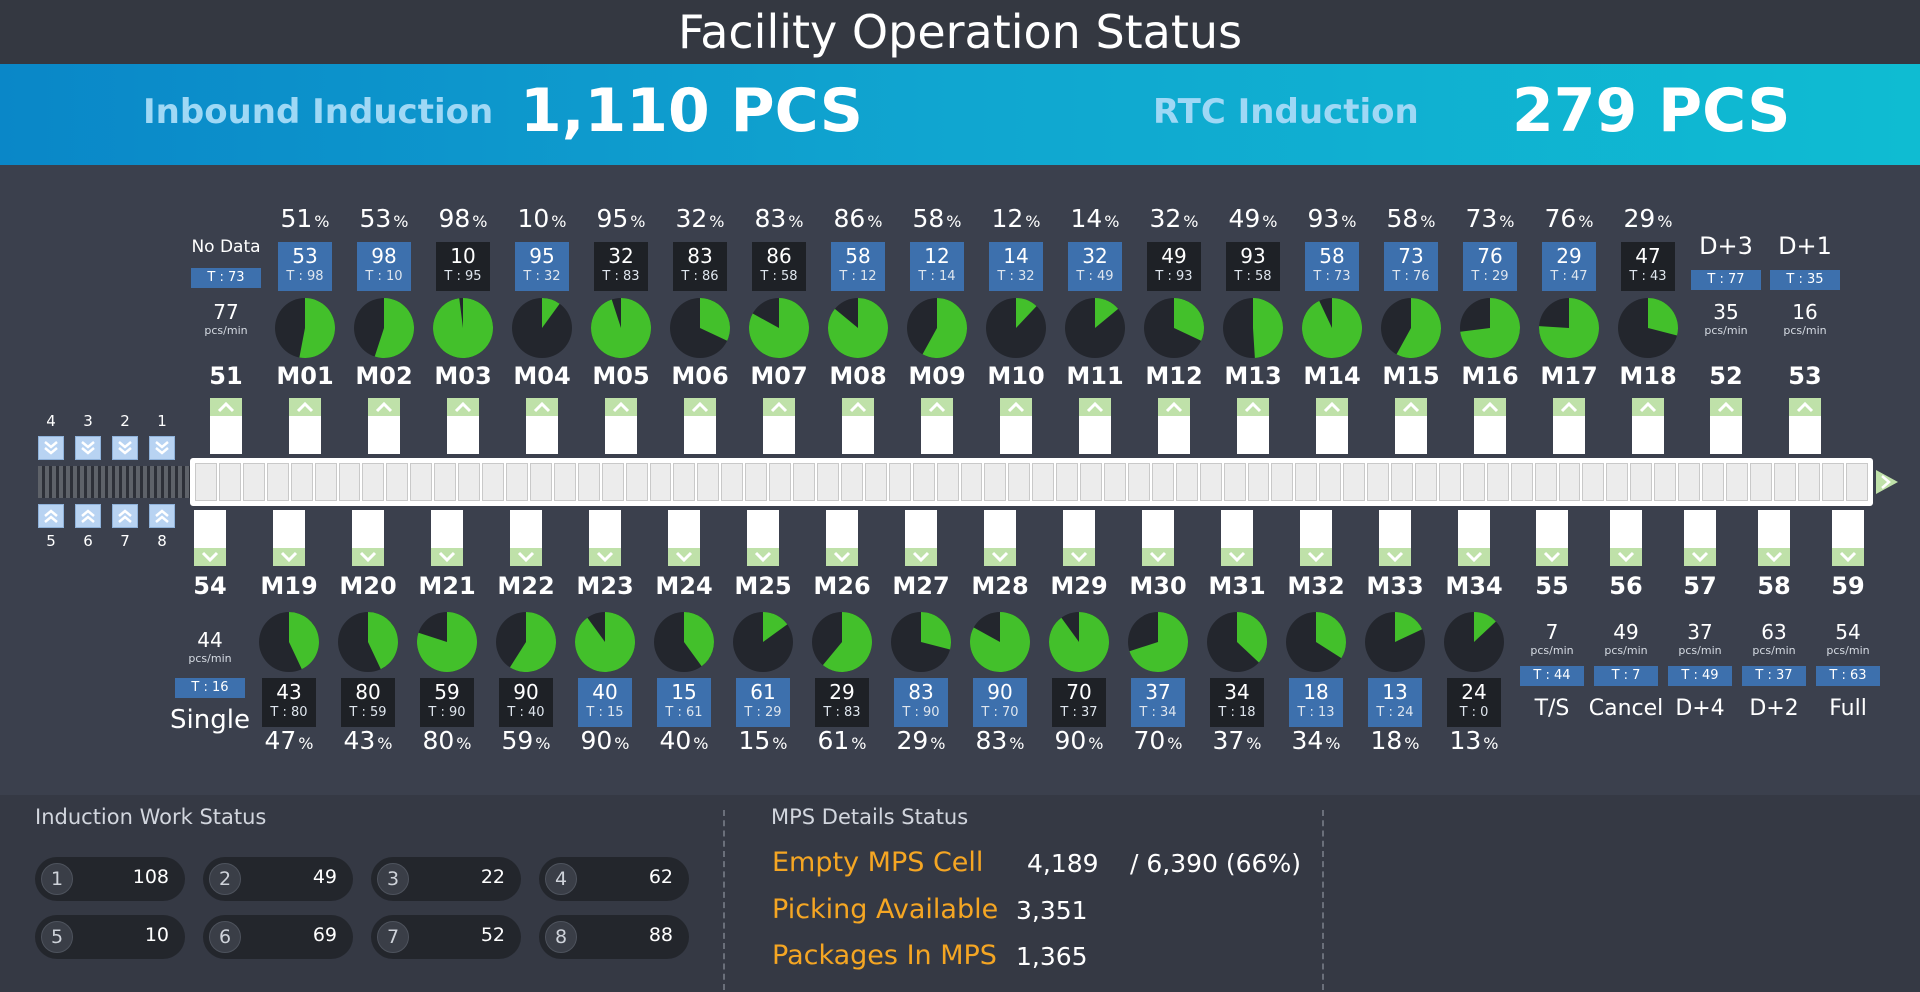  What do you see at coordinates (446, 937) in the screenshot?
I see `induction-chip-7: 7 52` at bounding box center [446, 937].